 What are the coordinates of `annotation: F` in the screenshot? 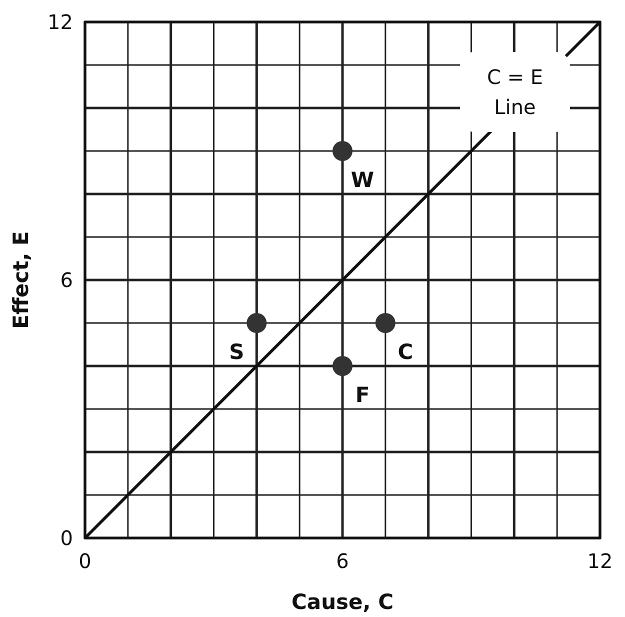 It's located at (362, 395).